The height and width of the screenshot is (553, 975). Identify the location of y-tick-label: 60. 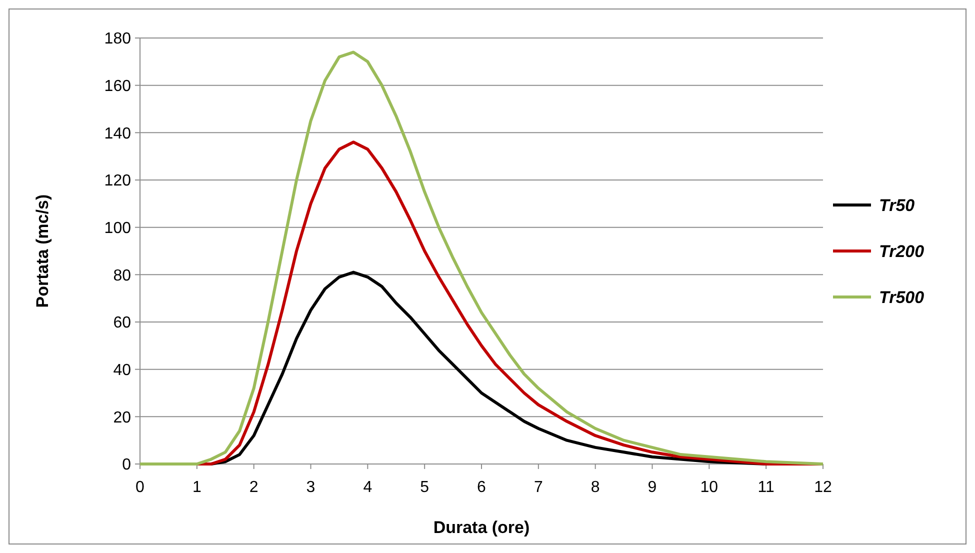
(122, 323).